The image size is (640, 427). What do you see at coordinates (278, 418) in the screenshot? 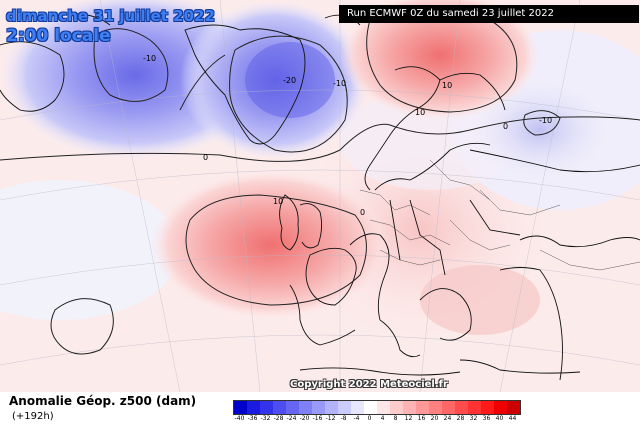
I see `legend-label: -28` at bounding box center [278, 418].